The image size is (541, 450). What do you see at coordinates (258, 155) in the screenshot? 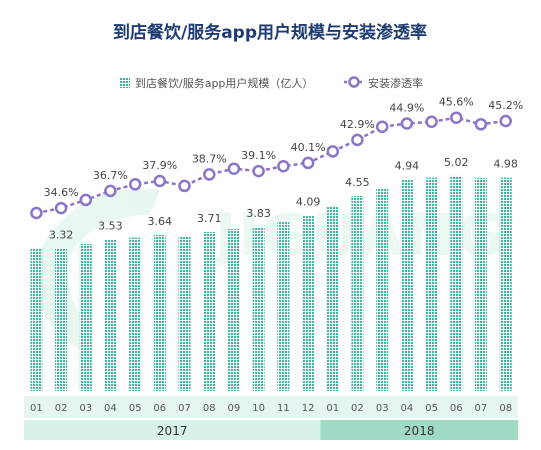
I see `line-value-label: 39.1%` at bounding box center [258, 155].